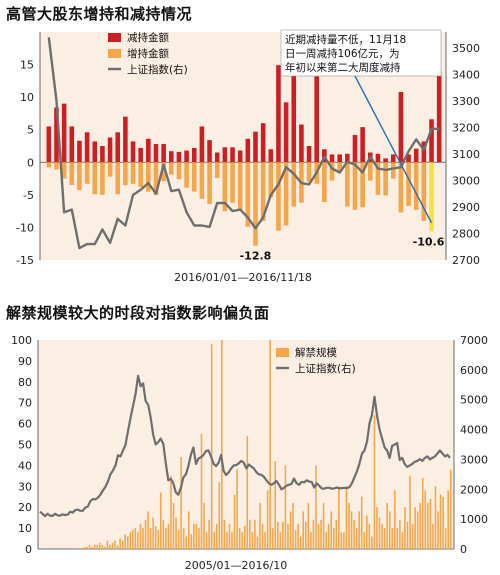 This screenshot has width=500, height=575. What do you see at coordinates (466, 260) in the screenshot?
I see `y-right-tick-label: 2700` at bounding box center [466, 260].